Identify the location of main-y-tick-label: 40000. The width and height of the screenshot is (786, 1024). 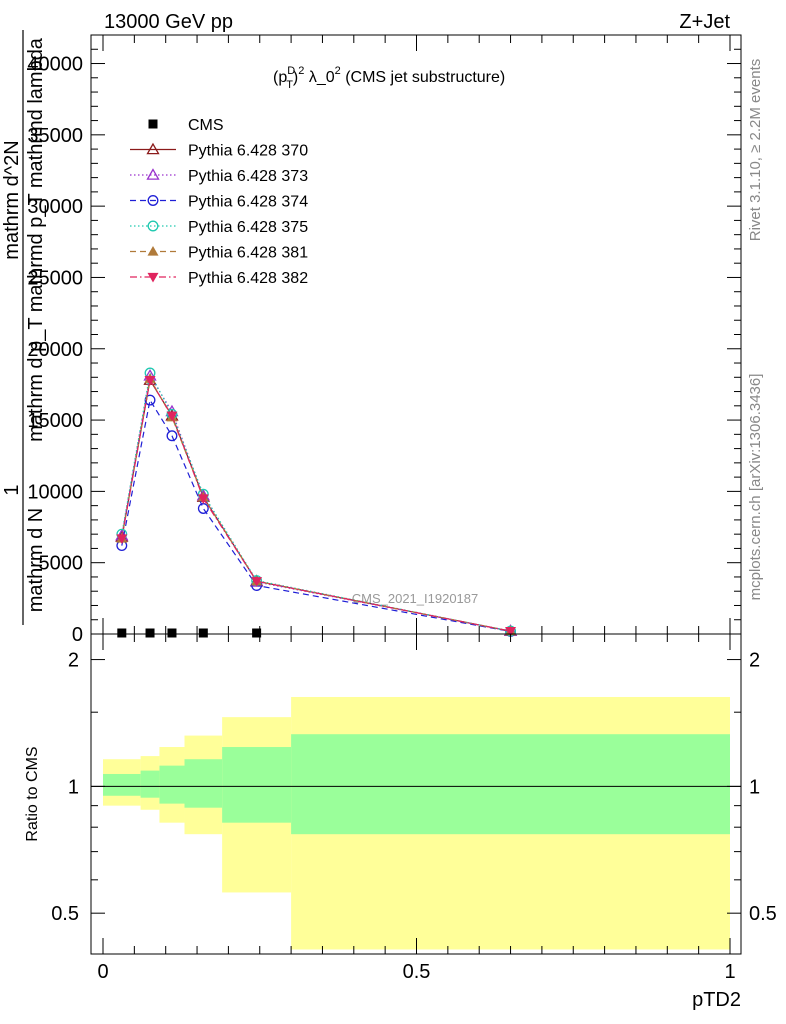
(55, 65).